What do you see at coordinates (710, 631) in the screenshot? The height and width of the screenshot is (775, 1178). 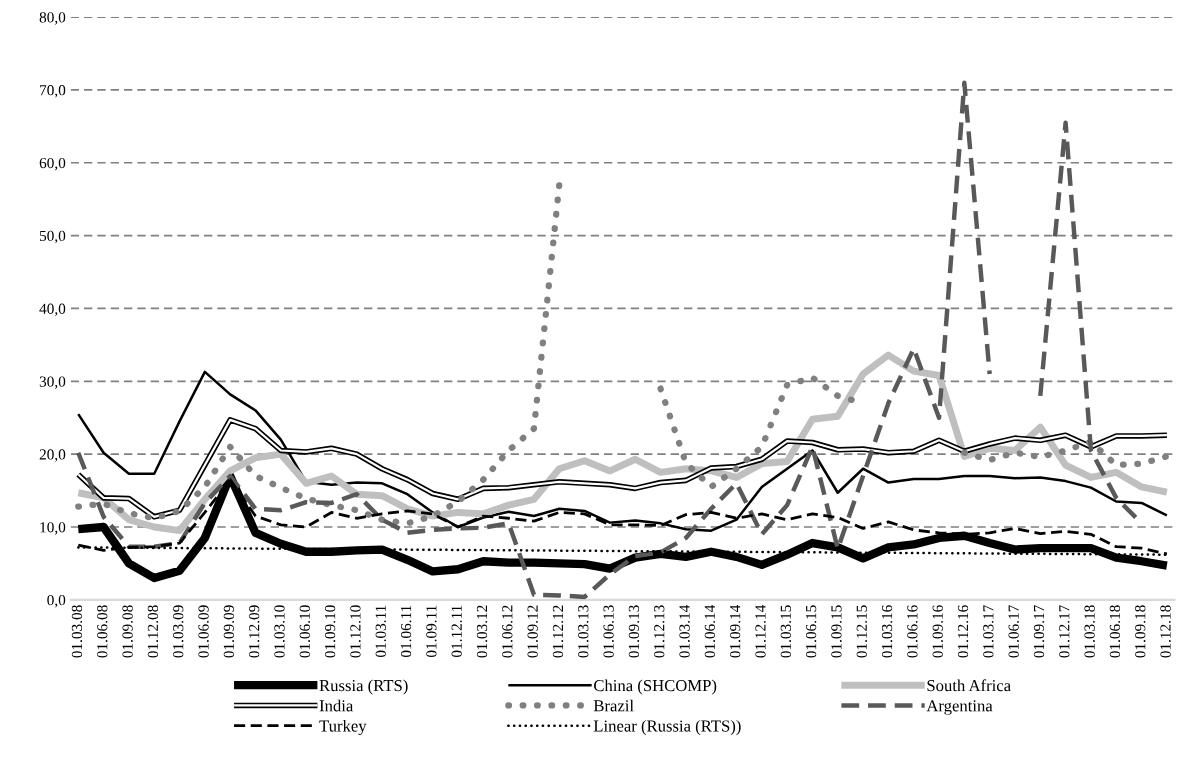 I see `x-tick-label: 01.06.14` at bounding box center [710, 631].